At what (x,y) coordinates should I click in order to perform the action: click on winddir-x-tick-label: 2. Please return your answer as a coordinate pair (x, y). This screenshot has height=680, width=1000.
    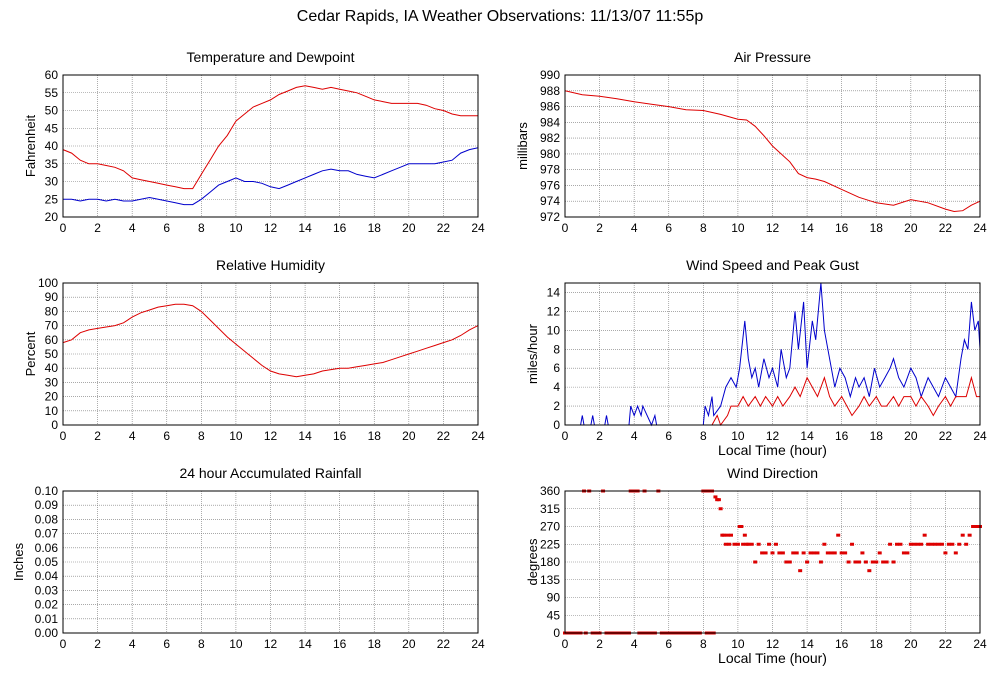
    Looking at the image, I should click on (599, 644).